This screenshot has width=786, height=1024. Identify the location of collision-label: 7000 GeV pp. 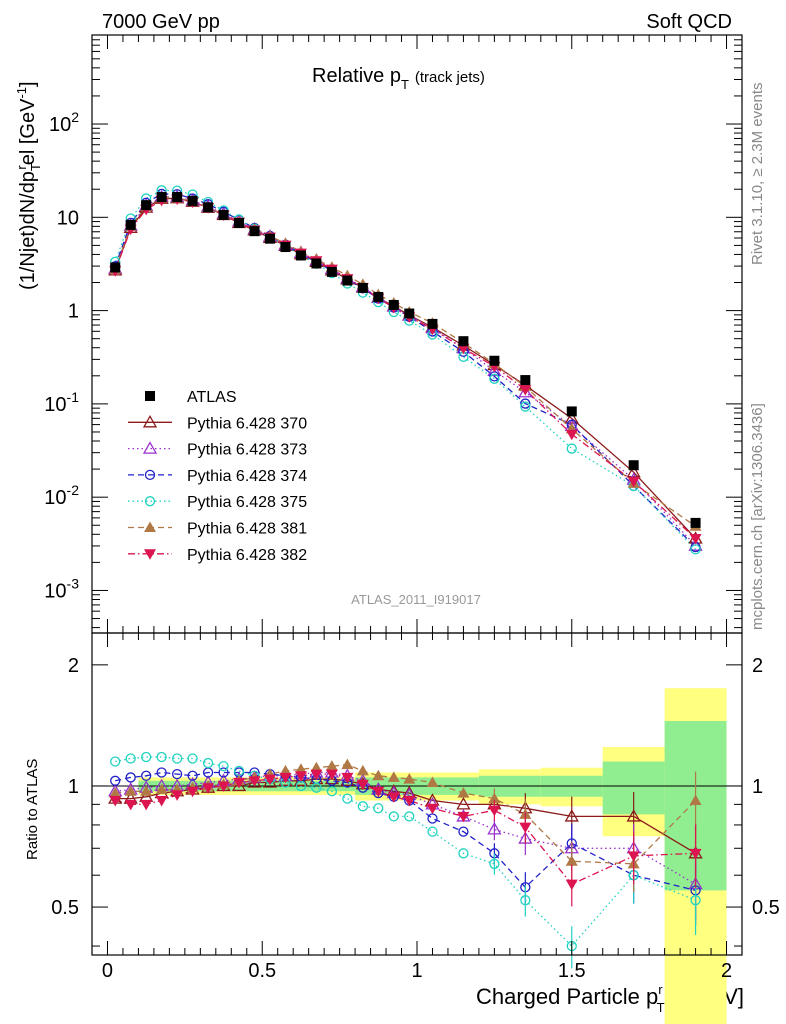
(161, 22).